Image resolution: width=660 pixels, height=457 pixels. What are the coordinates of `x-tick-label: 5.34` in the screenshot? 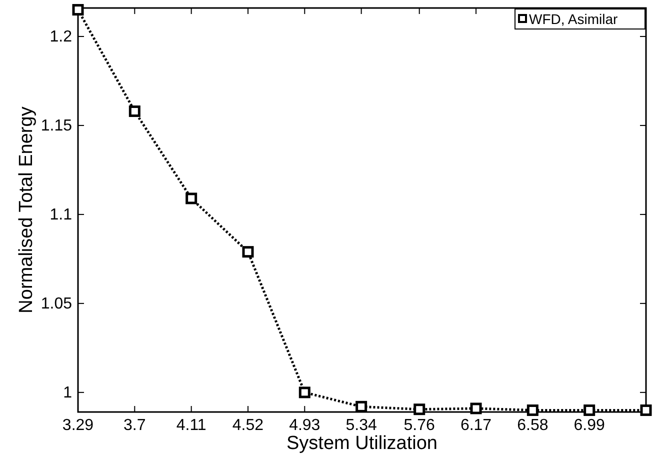 It's located at (361, 425).